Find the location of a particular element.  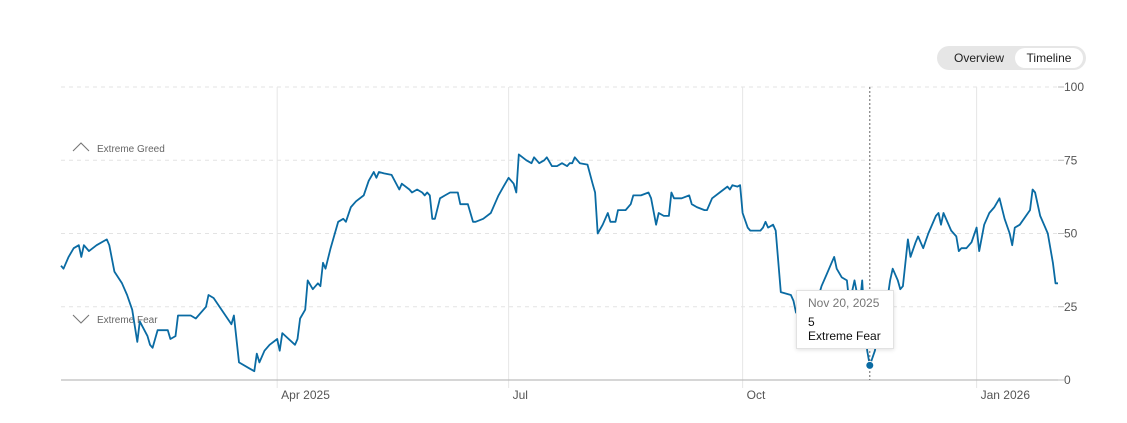

extreme-fear-down-chevron-icon is located at coordinates (81, 319).